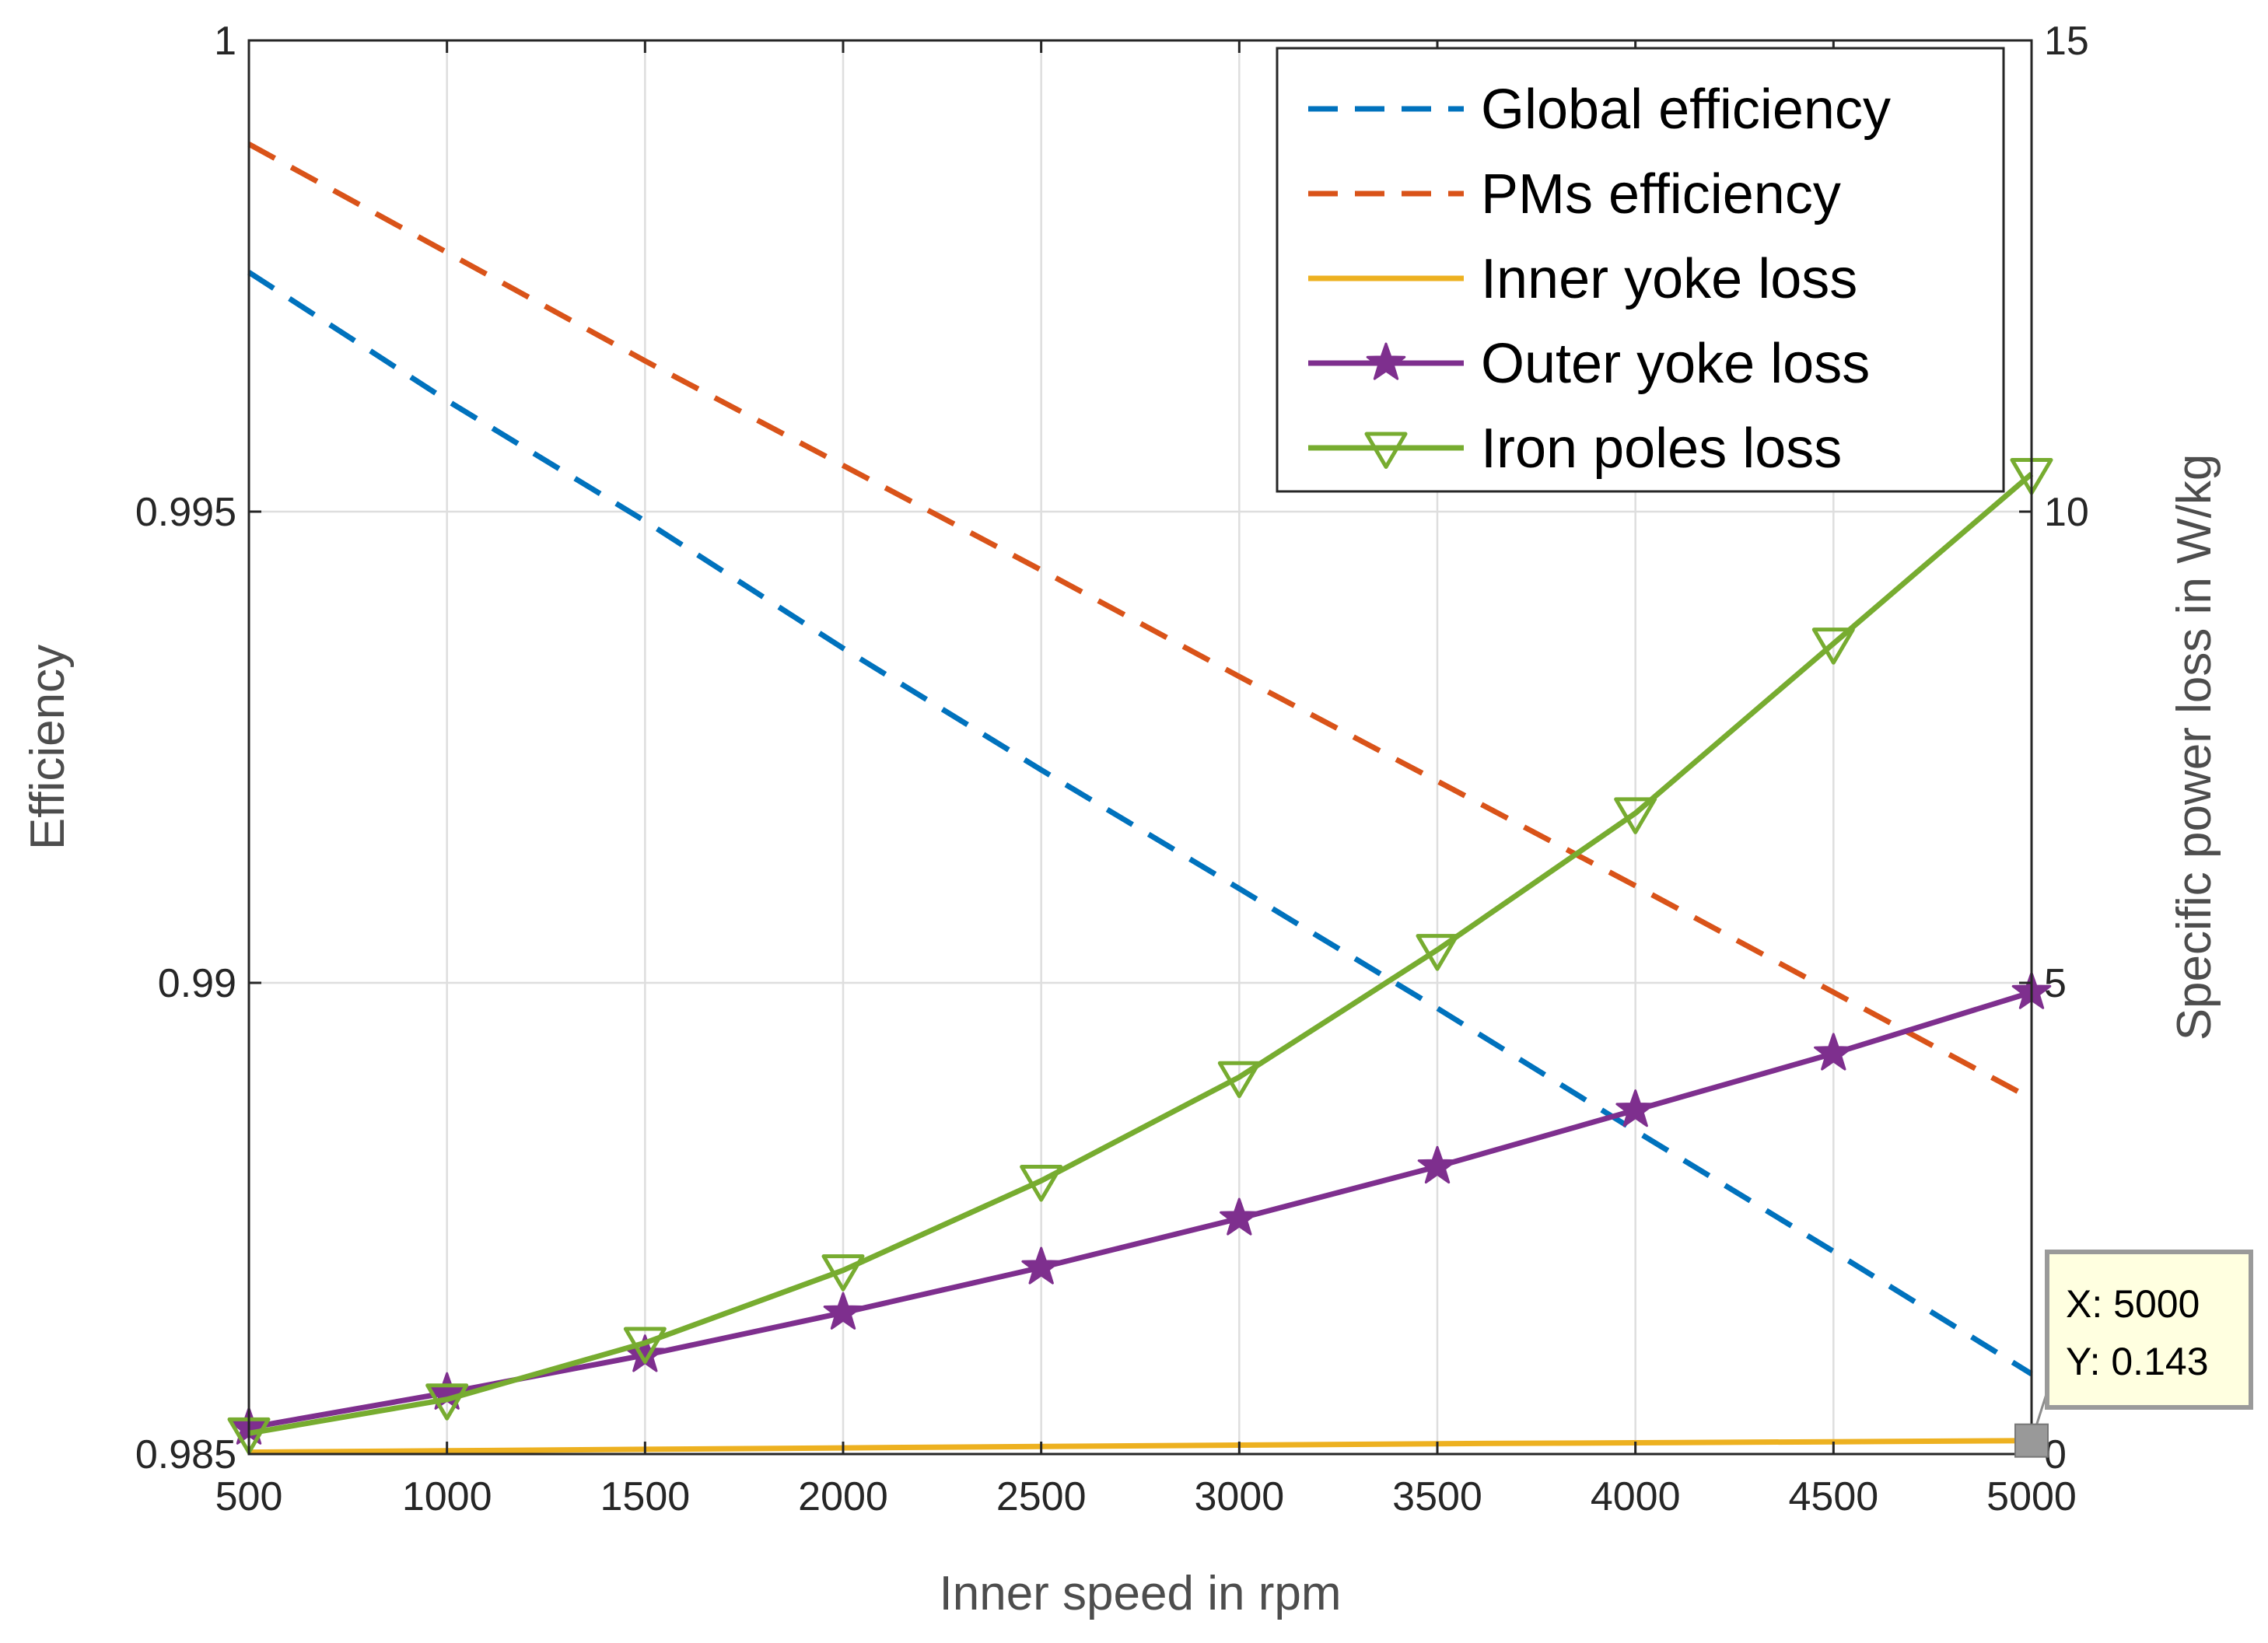  I want to click on x-tick-label: 3000, so click(1239, 1496).